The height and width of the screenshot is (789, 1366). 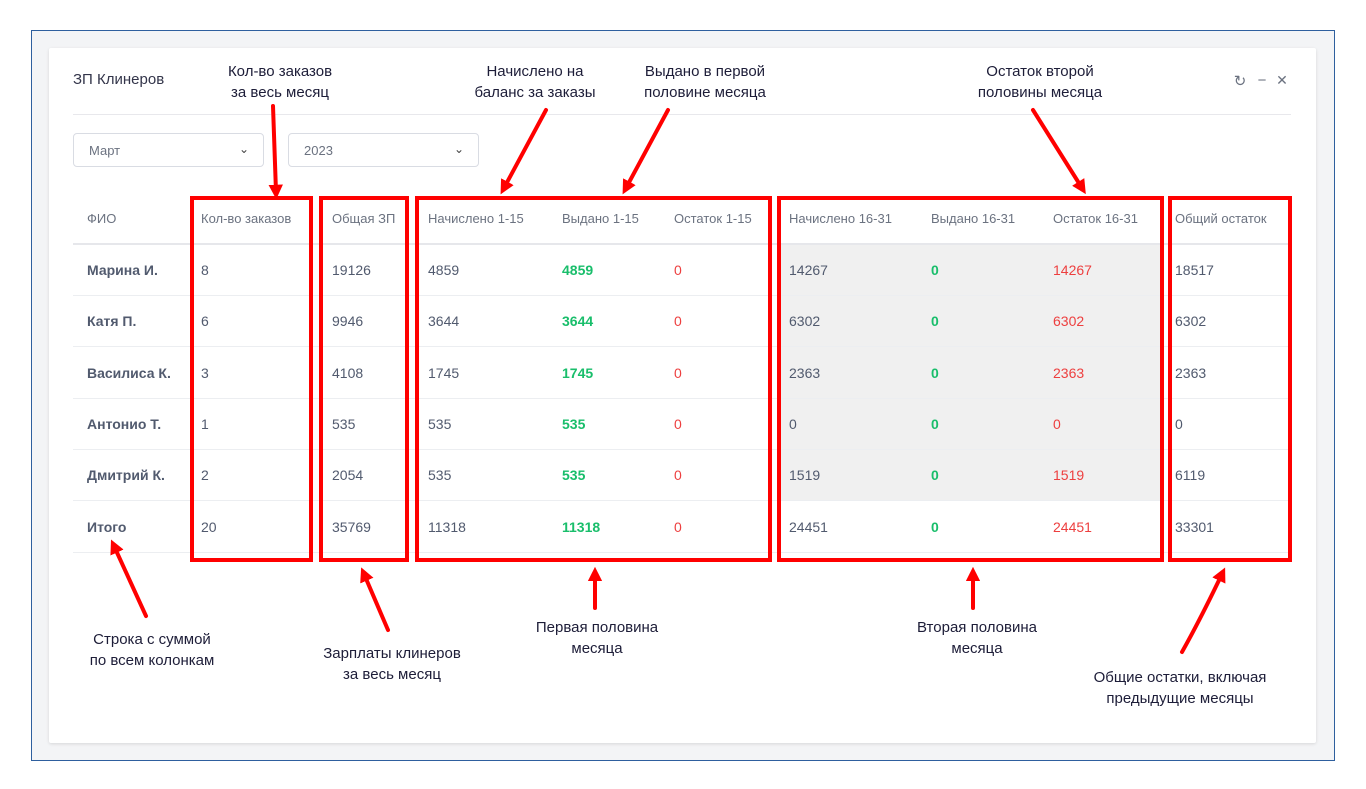 I want to click on cell-issued-1-15: 11318, so click(x=581, y=526).